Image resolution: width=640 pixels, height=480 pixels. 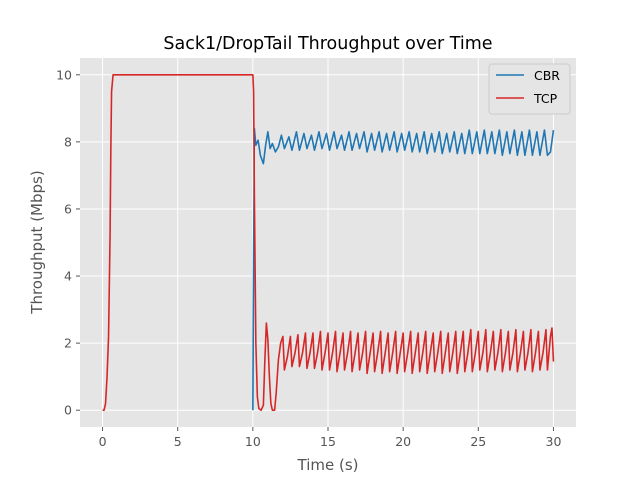 What do you see at coordinates (328, 441) in the screenshot?
I see `x-tick-label: 15` at bounding box center [328, 441].